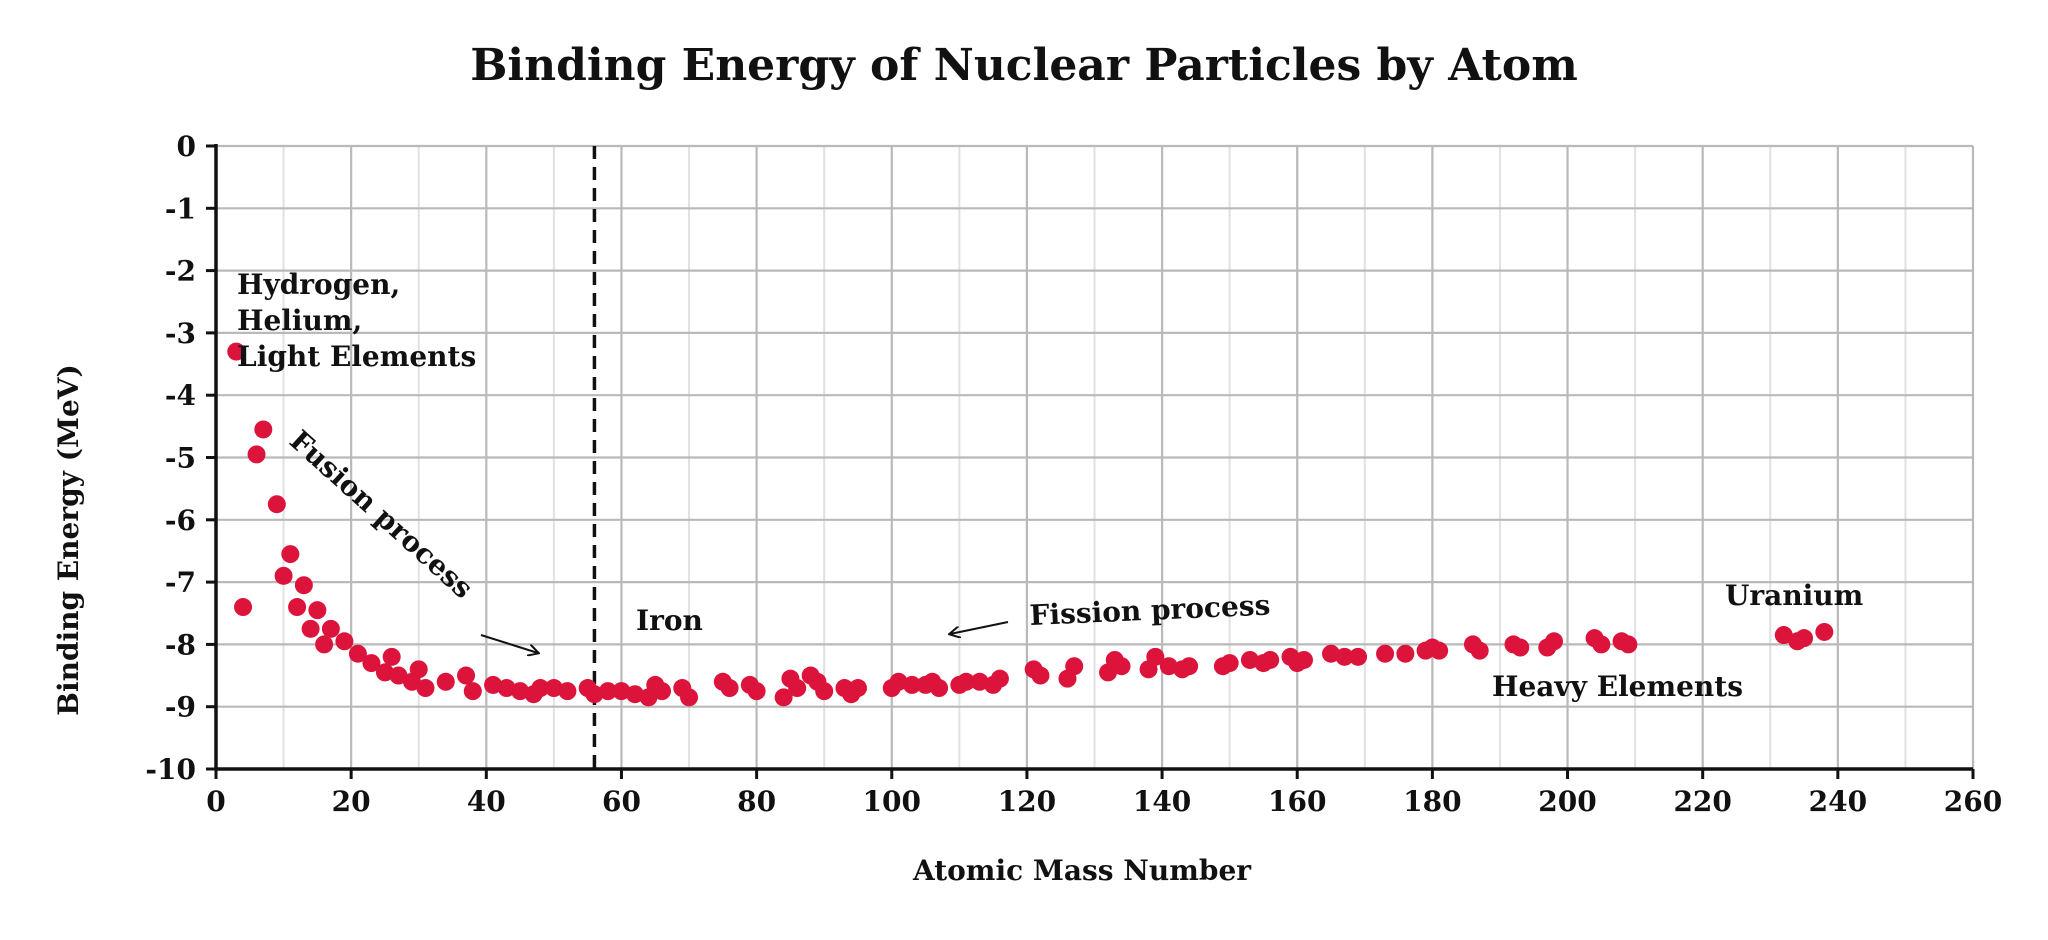 The height and width of the screenshot is (940, 2048). I want to click on y-tick-label: -2, so click(180, 271).